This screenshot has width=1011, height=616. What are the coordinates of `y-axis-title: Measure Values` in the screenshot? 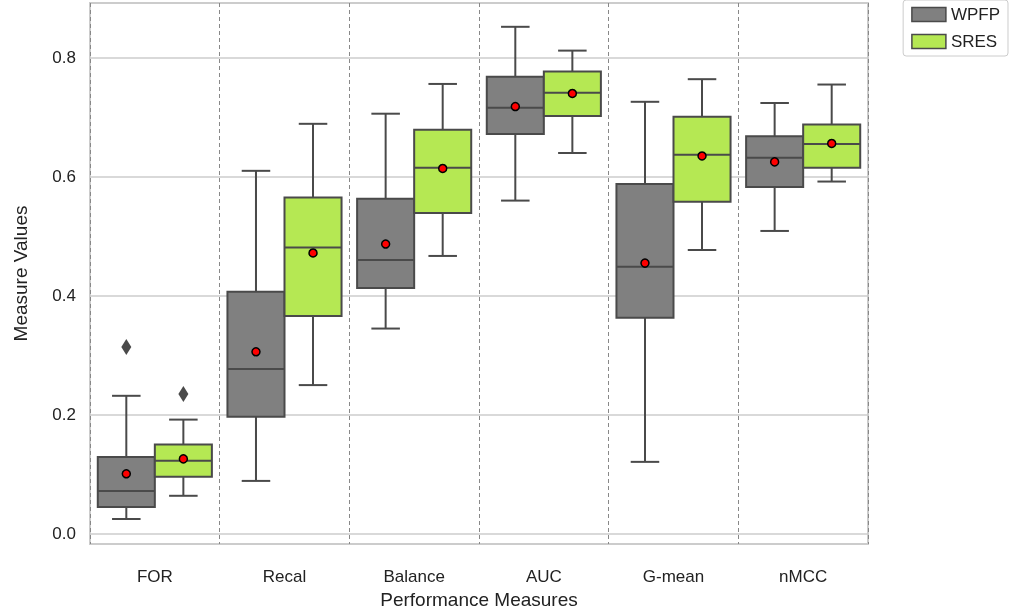 It's located at (20, 273).